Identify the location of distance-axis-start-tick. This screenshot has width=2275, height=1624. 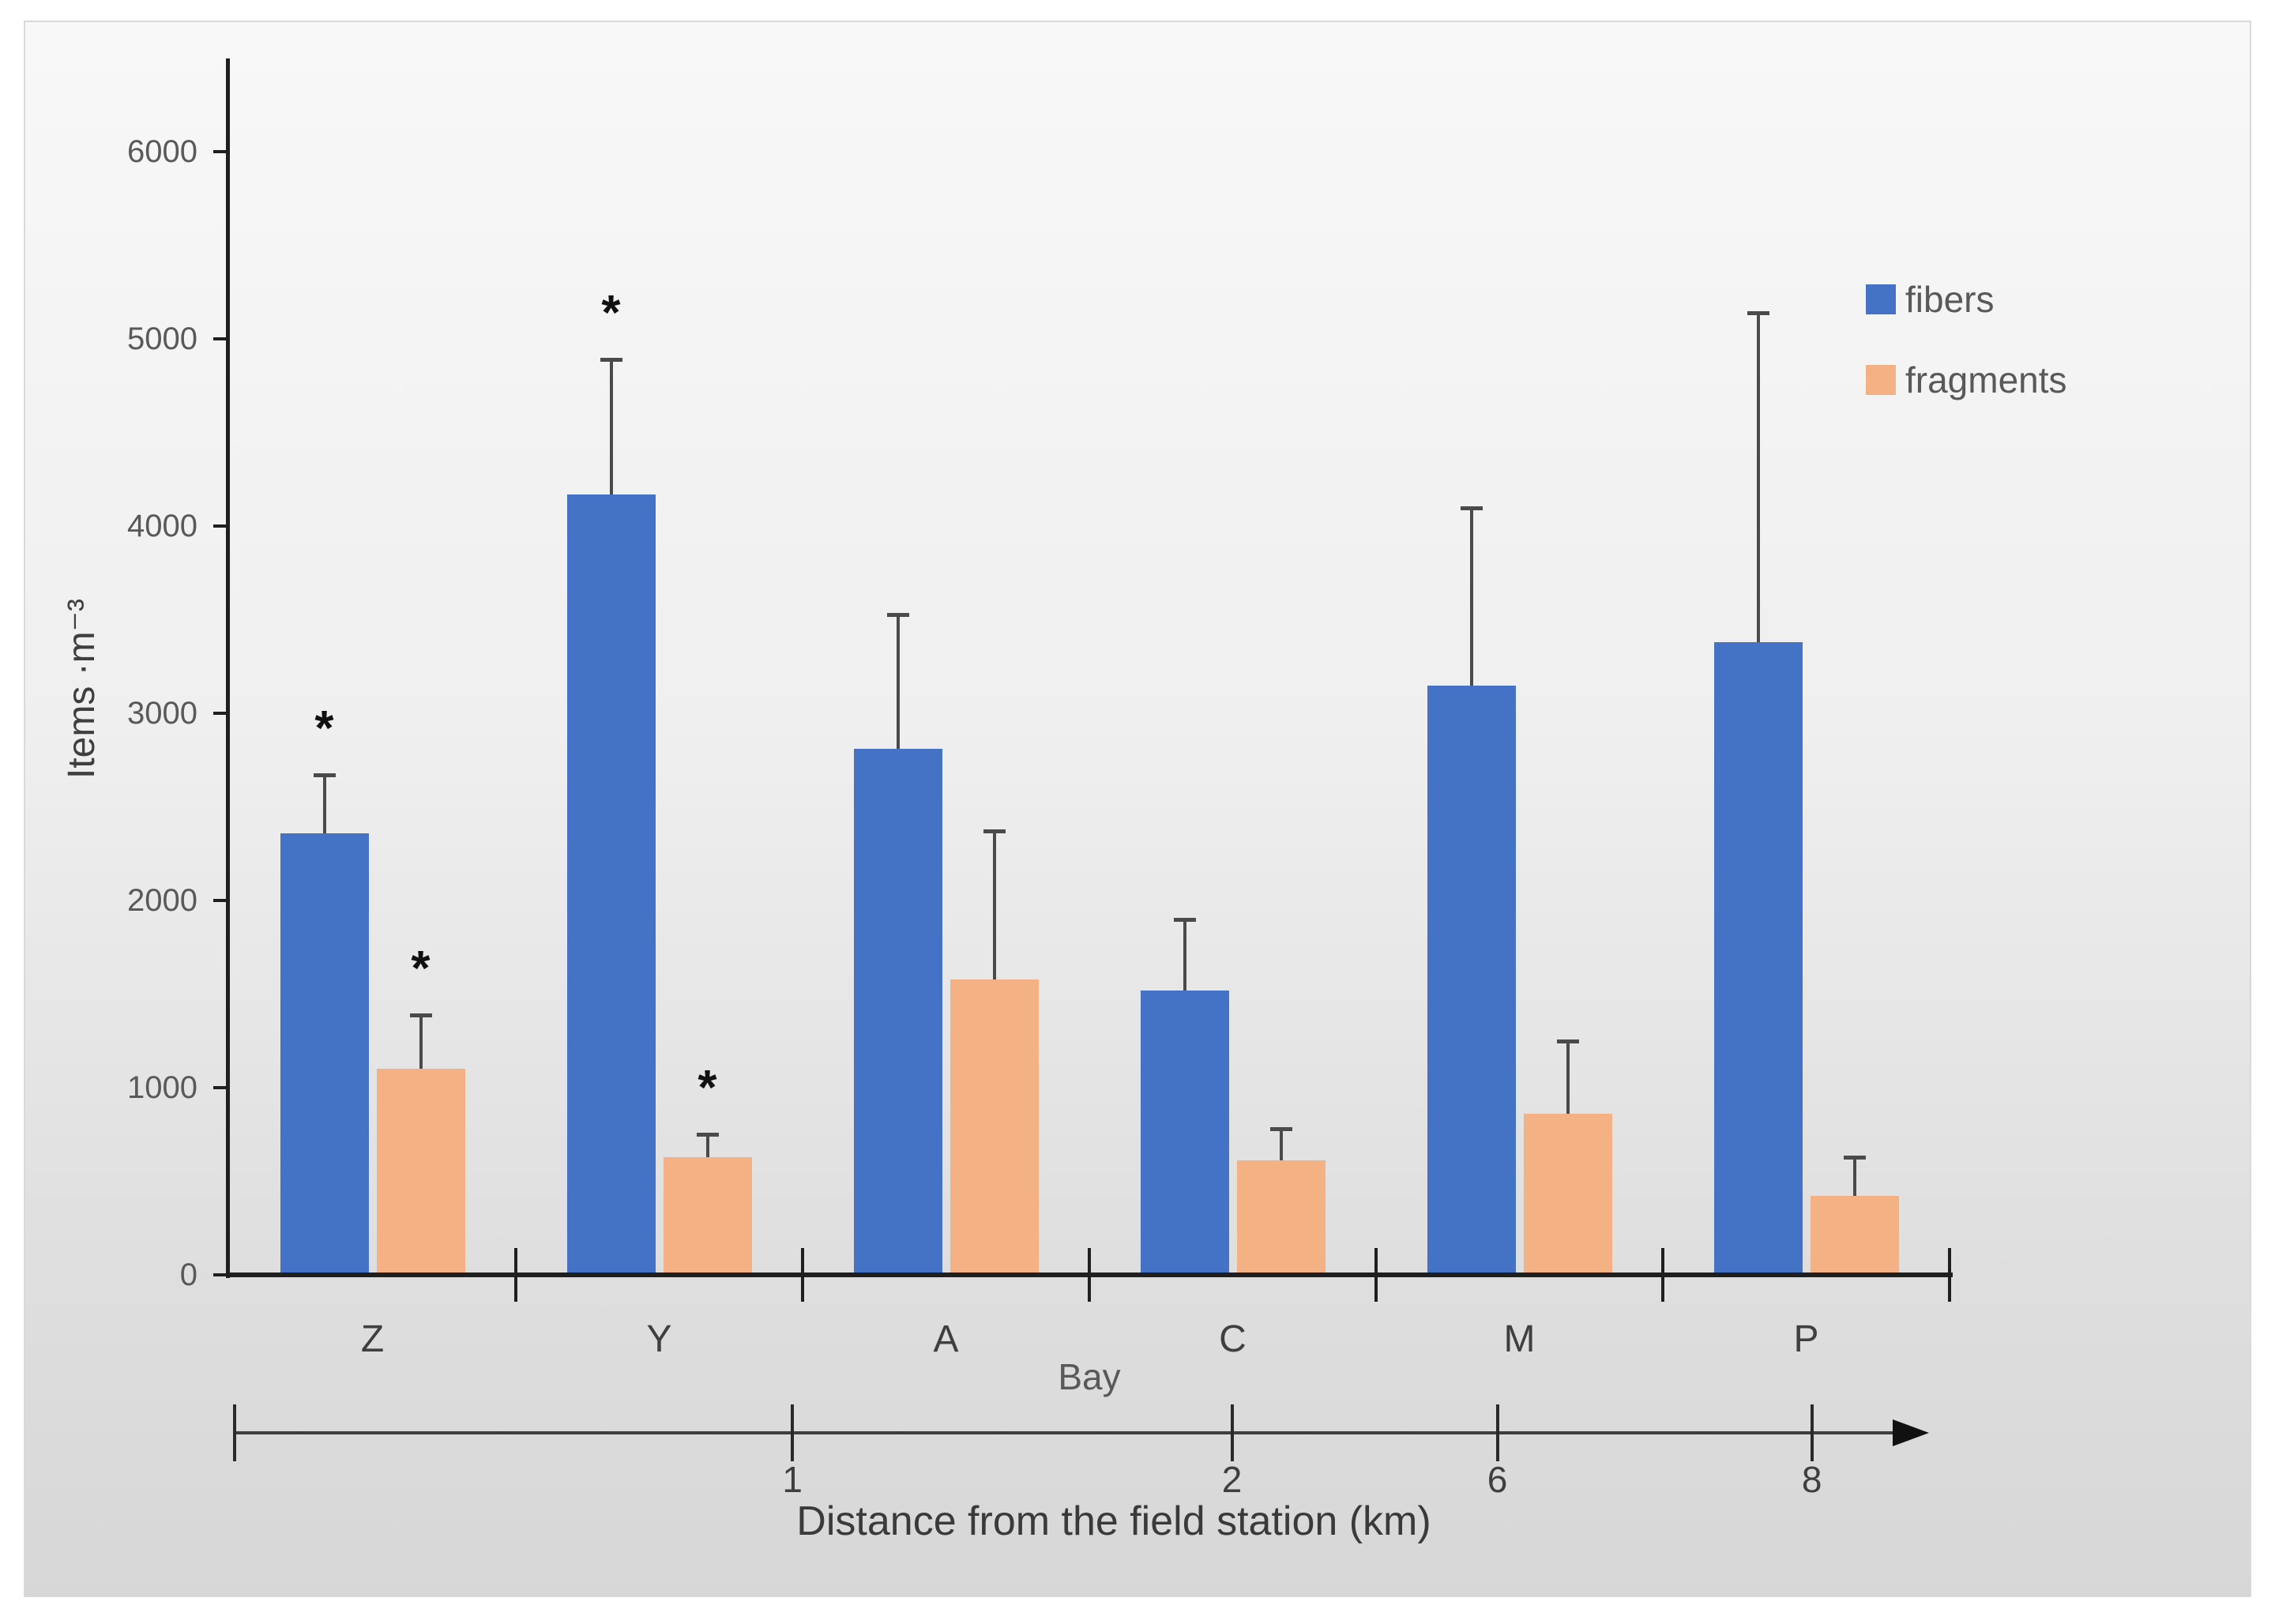
(234, 1432).